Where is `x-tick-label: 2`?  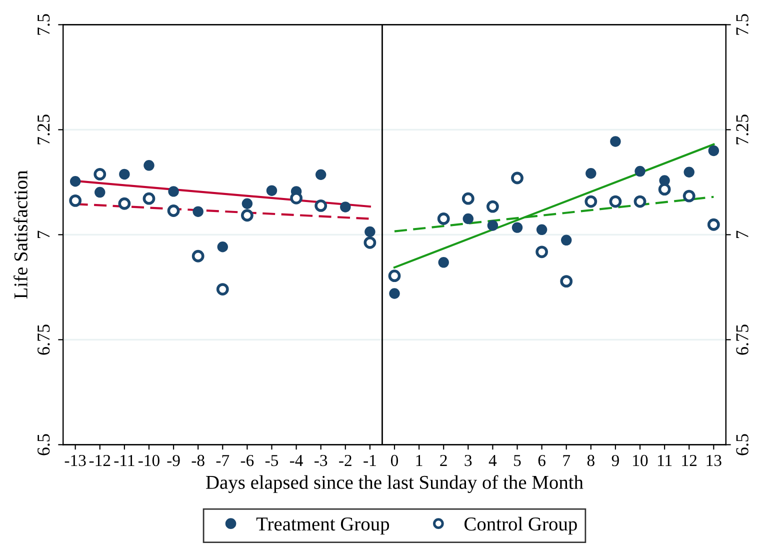
x-tick-label: 2 is located at coordinates (443, 460).